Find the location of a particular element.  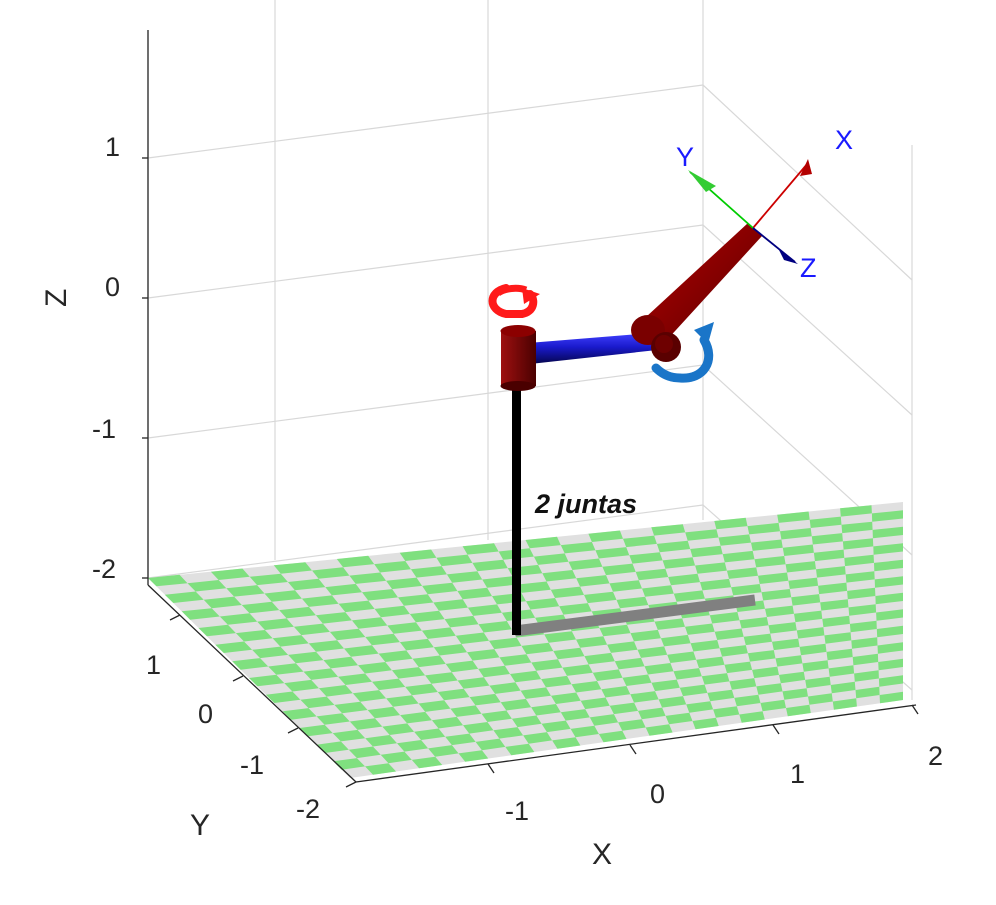

x-axis-line is located at coordinates (636, 743).